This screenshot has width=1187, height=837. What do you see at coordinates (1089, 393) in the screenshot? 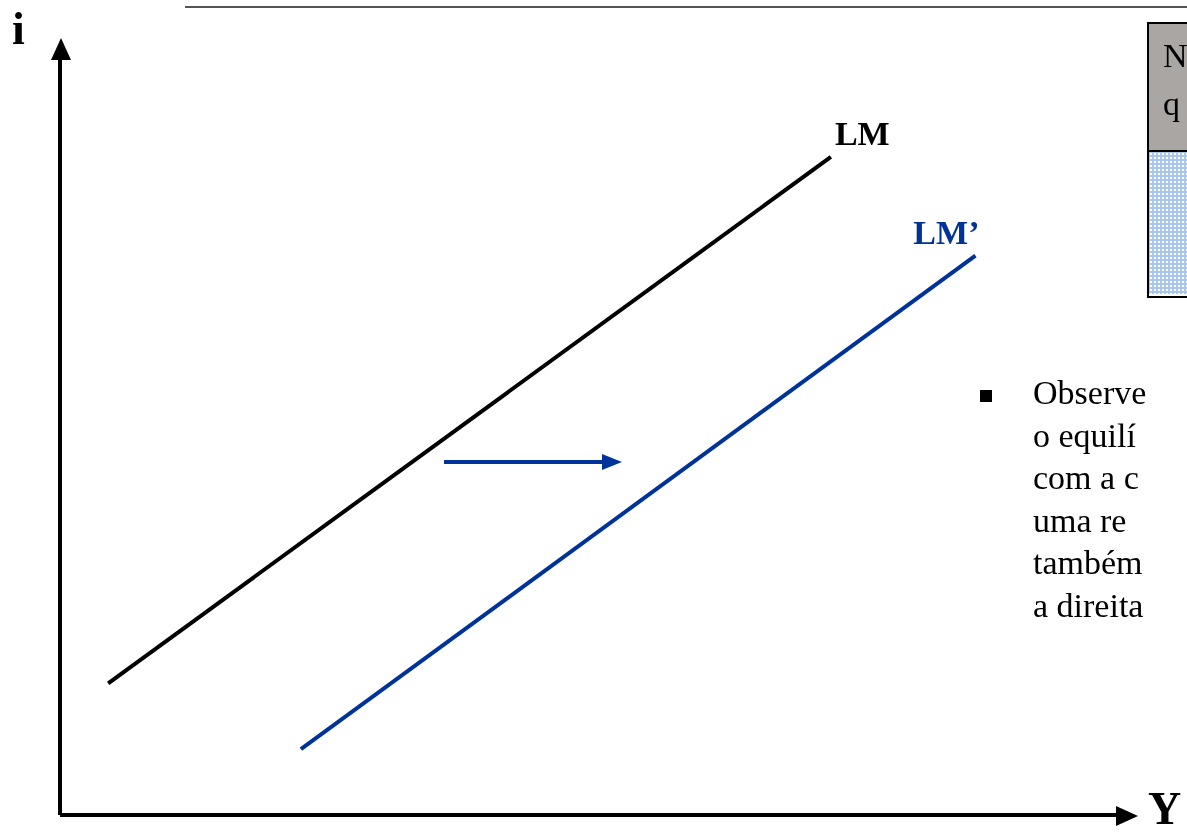
I see `annotation: Observe` at bounding box center [1089, 393].